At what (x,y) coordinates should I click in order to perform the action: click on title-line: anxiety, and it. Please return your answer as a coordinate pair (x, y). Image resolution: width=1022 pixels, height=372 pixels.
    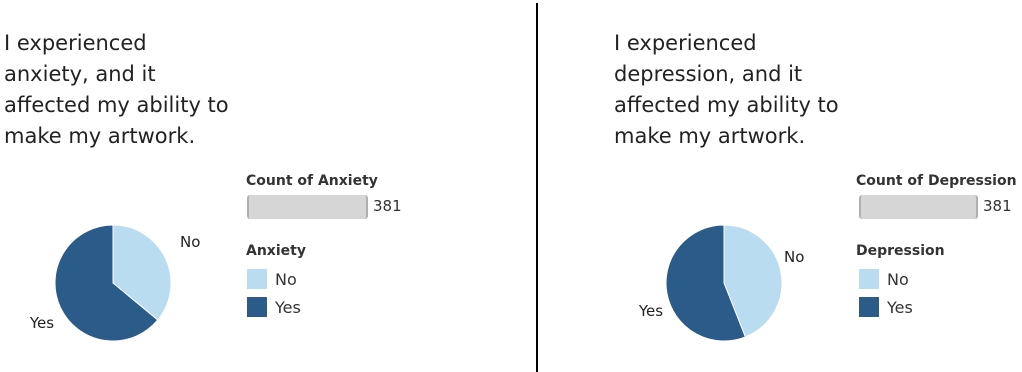
    Looking at the image, I should click on (80, 74).